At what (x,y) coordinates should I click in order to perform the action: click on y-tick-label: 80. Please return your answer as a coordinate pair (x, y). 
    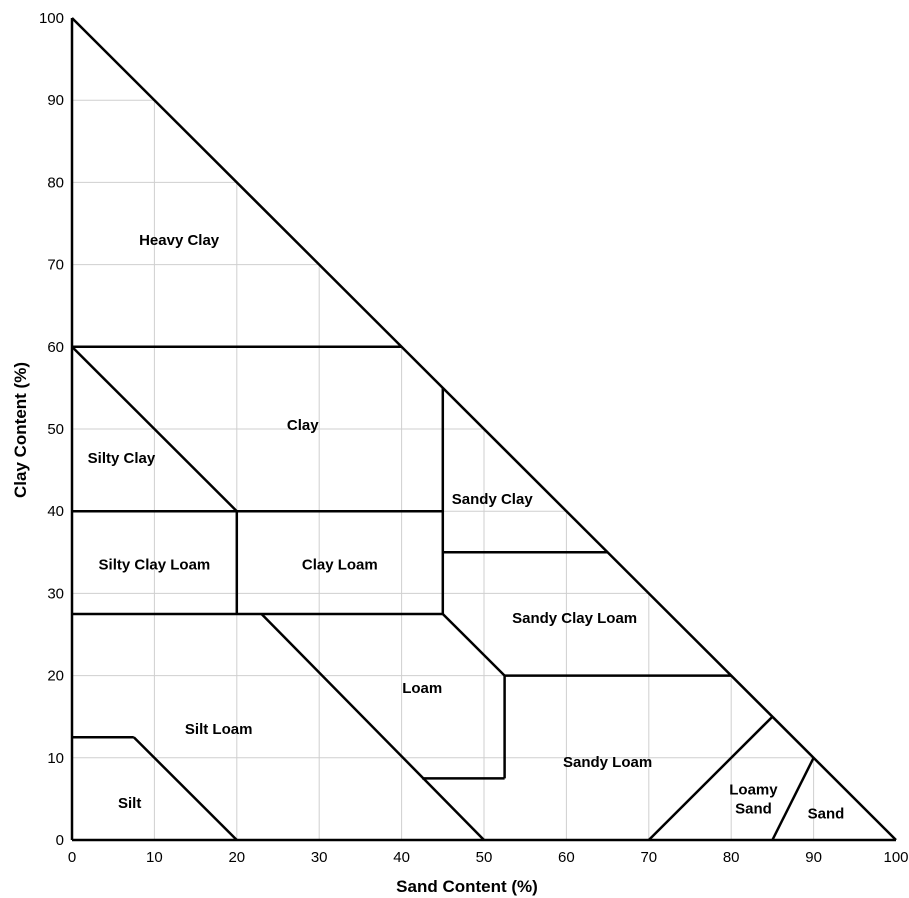
    Looking at the image, I should click on (55, 182).